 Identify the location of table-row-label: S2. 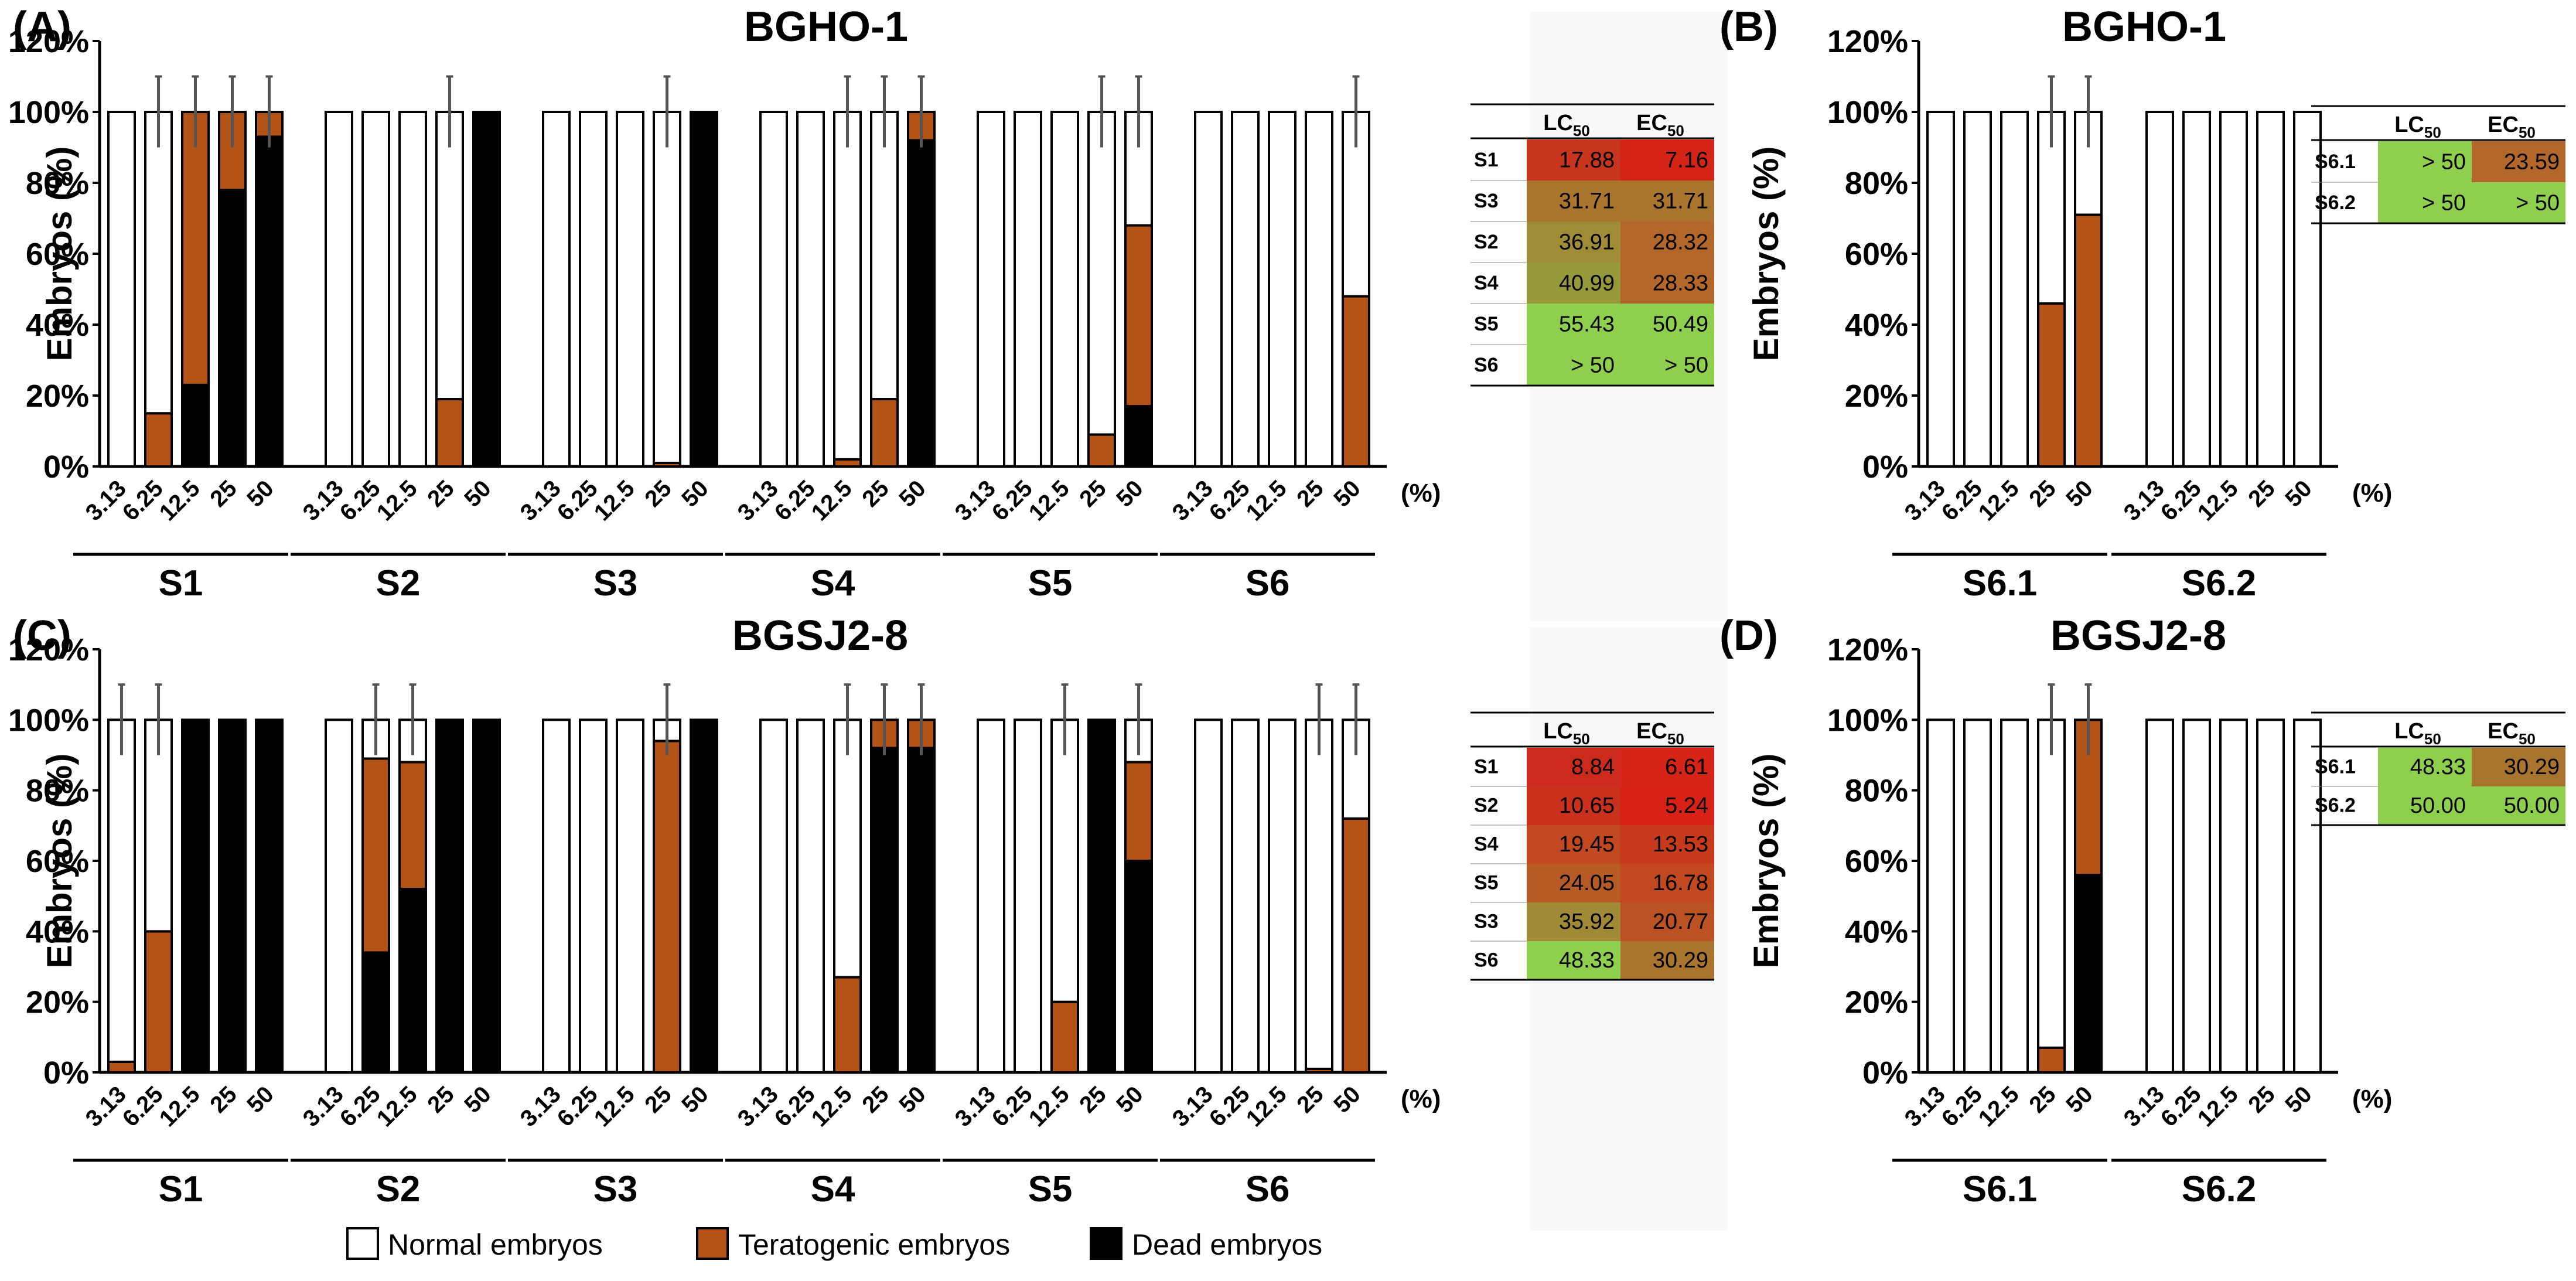
(1486, 242).